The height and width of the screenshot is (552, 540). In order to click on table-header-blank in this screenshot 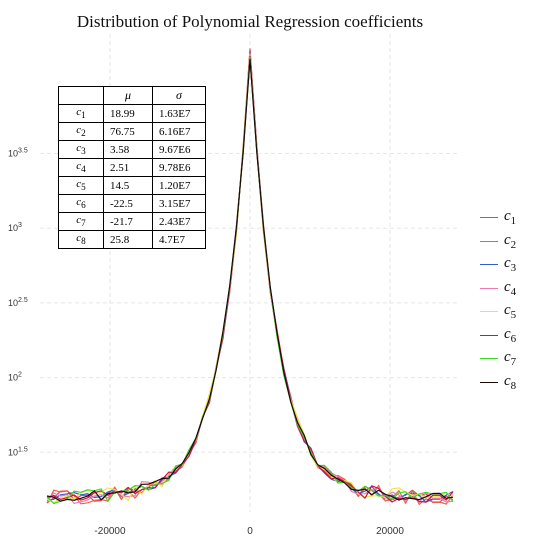, I will do `click(81, 95)`.